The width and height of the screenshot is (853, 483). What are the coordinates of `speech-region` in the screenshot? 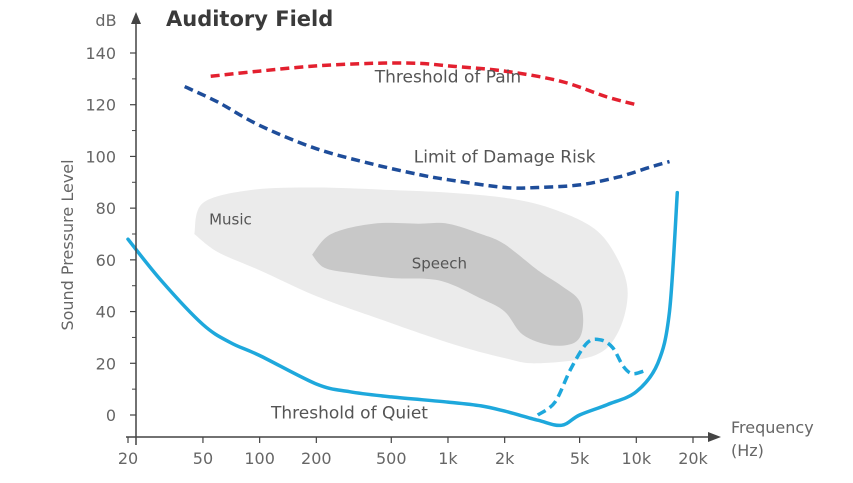 It's located at (448, 284).